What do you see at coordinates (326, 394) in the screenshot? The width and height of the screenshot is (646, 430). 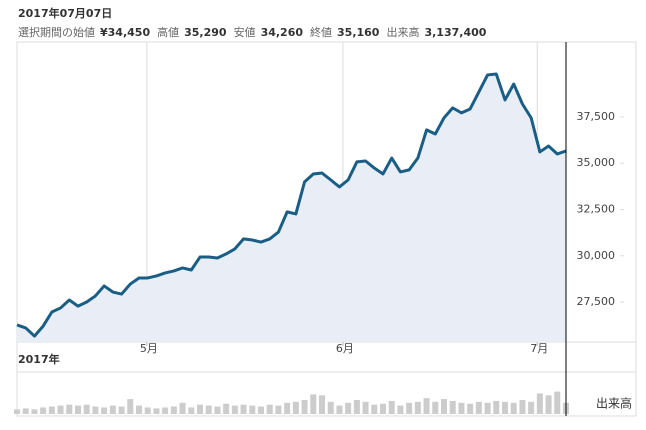 I see `volume-frame` at bounding box center [326, 394].